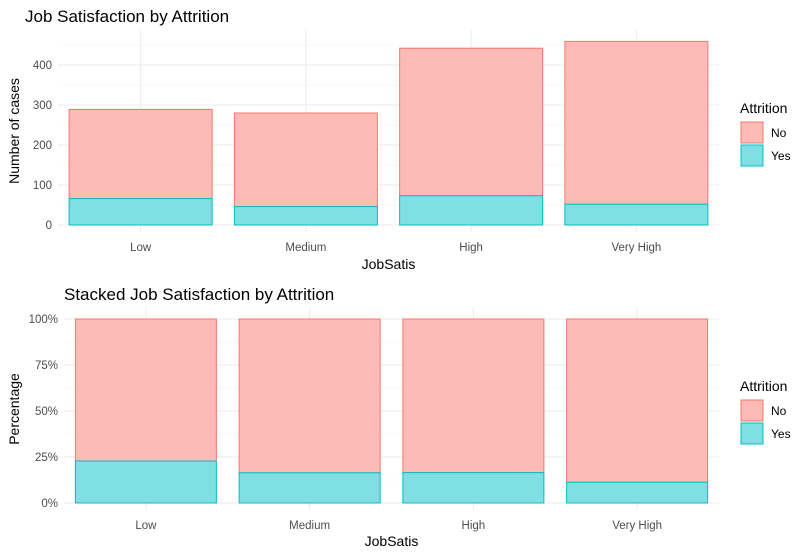 This screenshot has height=556, width=807. I want to click on chart-title: Job Satisfaction by Attrition, so click(127, 16).